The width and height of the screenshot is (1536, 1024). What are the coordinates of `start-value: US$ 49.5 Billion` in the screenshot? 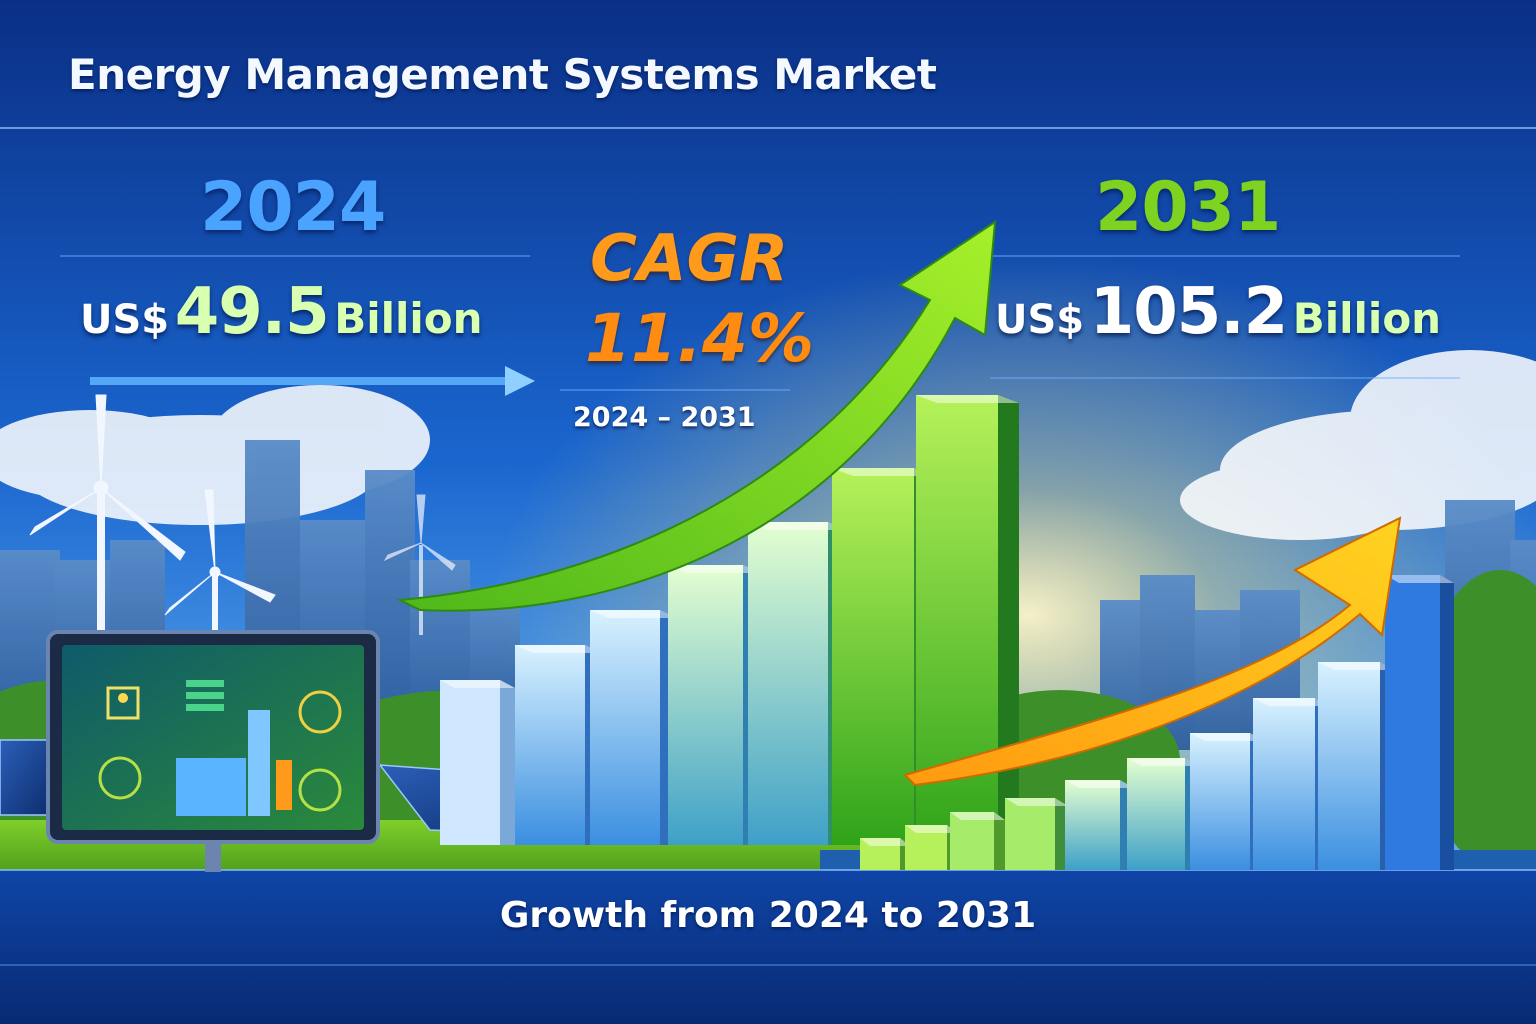 It's located at (281, 312).